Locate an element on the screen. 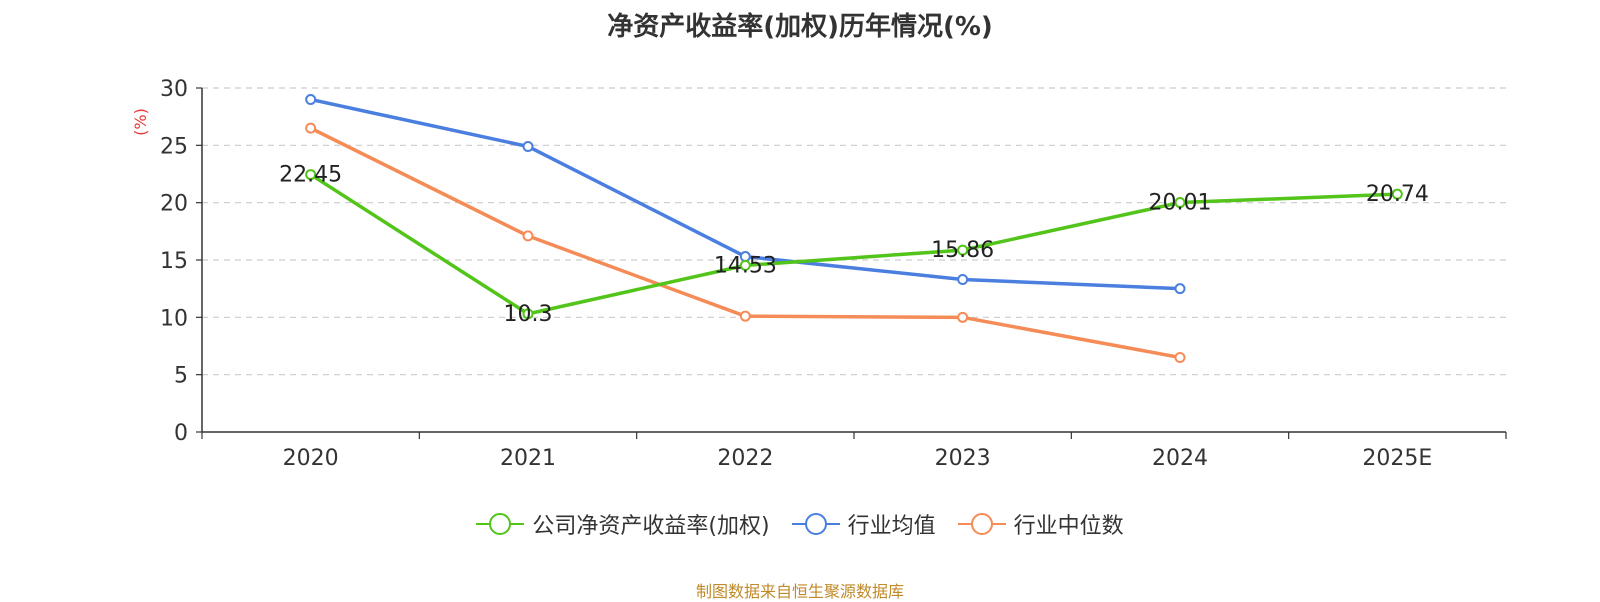 This screenshot has height=602, width=1600. legend-item-2: 行业中位数 is located at coordinates (1040, 524).